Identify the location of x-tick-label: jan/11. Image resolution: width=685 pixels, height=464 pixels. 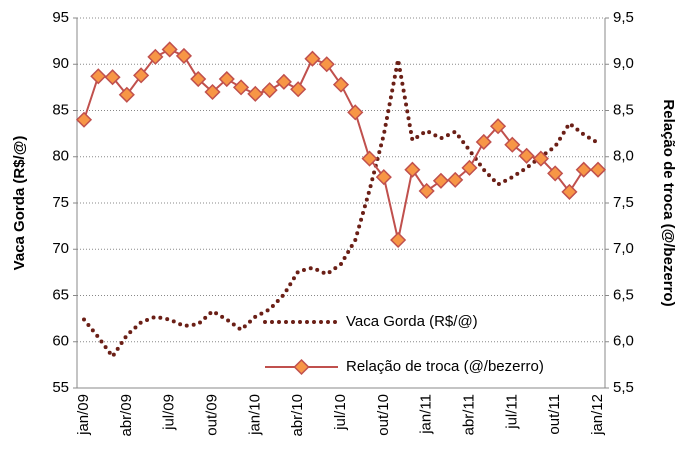
(426, 414).